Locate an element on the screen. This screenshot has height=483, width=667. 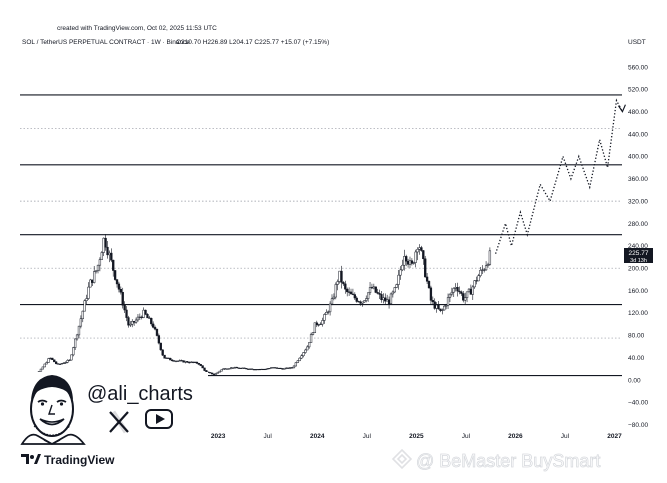
tradingview-logo: TradingView is located at coordinates (68, 460).